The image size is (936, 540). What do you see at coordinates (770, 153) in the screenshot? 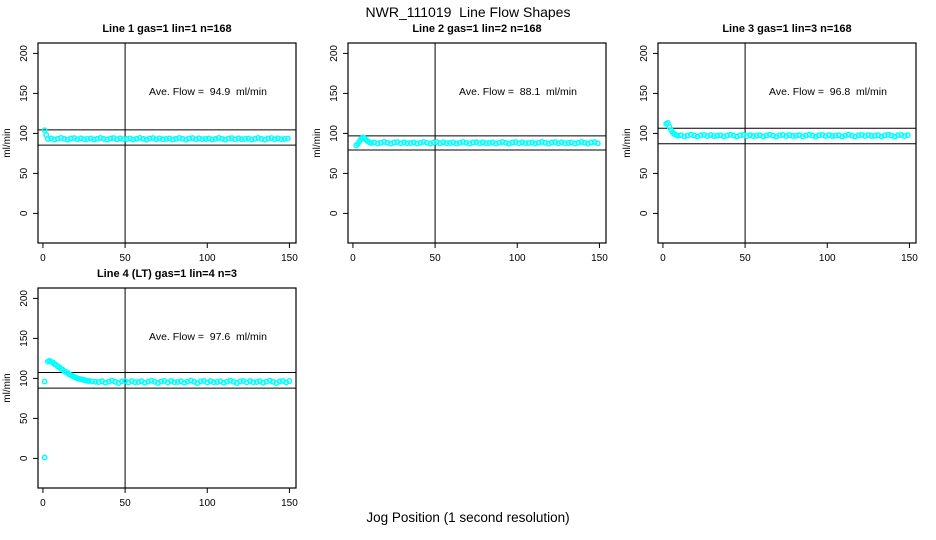
I see `plot-svg-line-3: 0 50 100 150 0 50 100 150 200 ml/min` at bounding box center [770, 153].